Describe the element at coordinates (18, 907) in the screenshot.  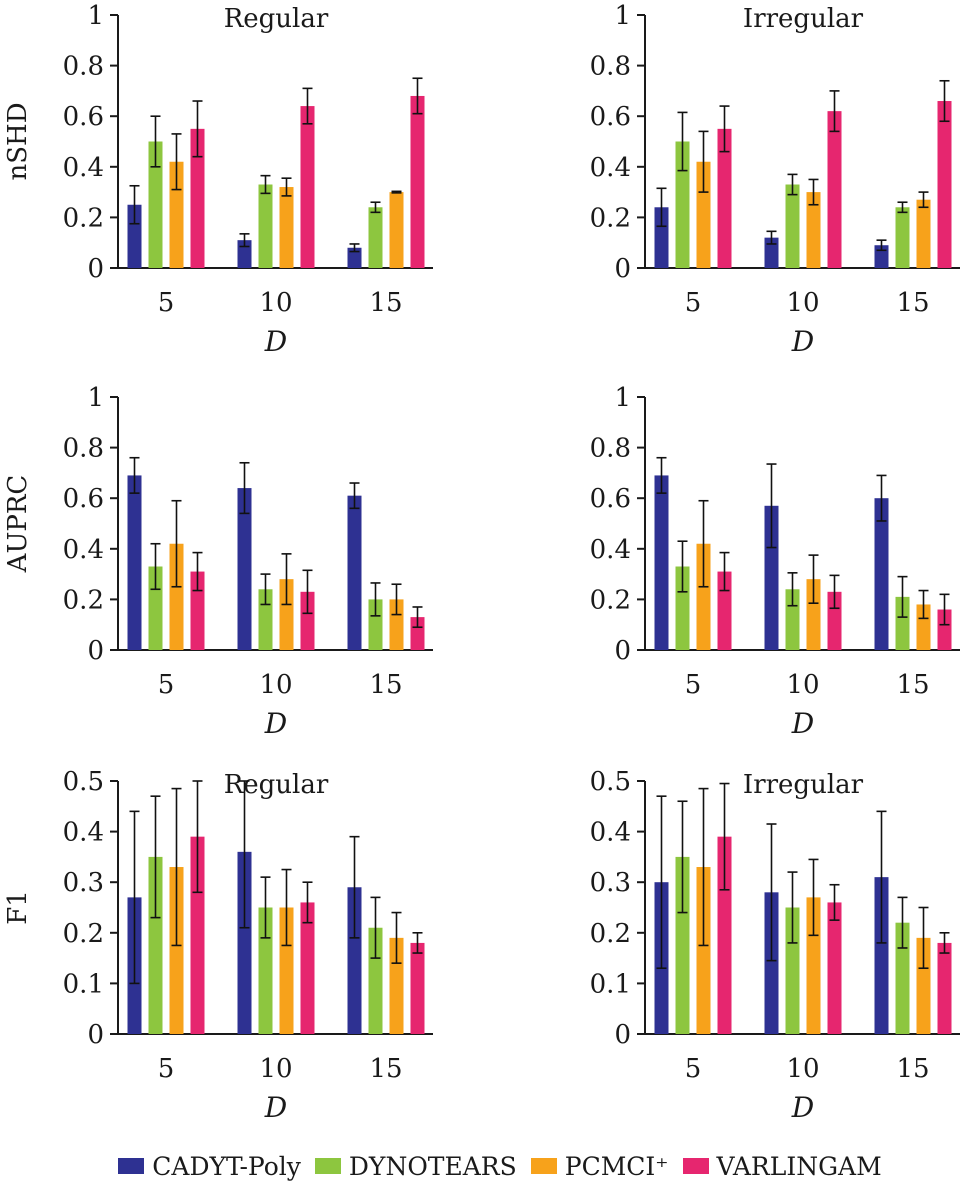
I see `y-axis-label: F1` at that location.